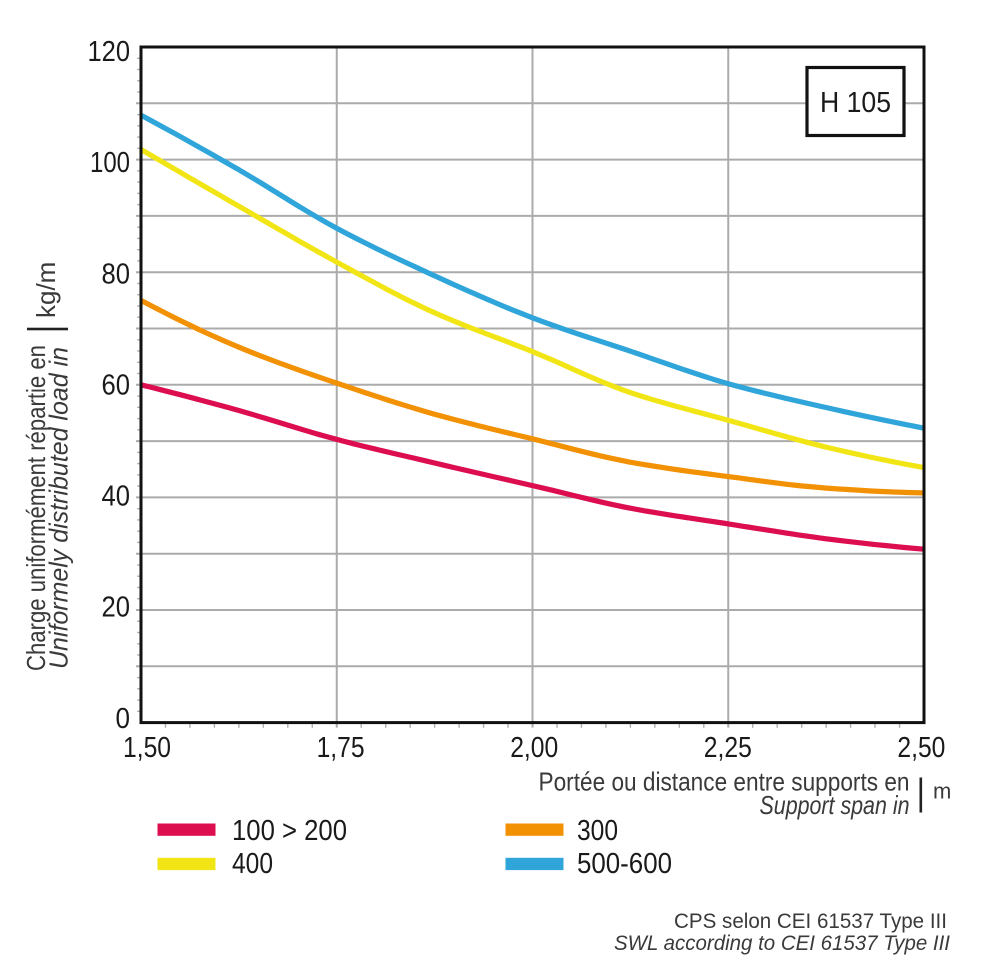  Describe the element at coordinates (921, 748) in the screenshot. I see `svg-text: 2,50` at that location.